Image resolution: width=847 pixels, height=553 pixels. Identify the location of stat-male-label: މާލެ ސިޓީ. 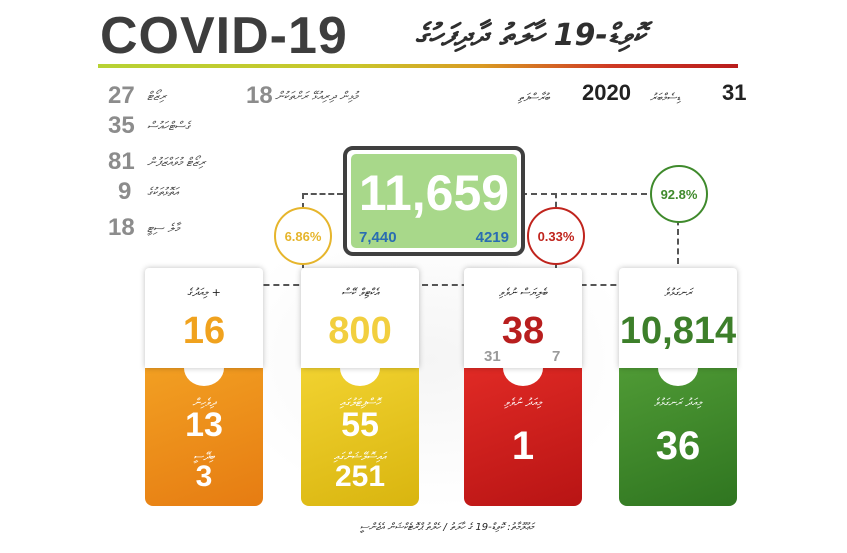
(163, 228).